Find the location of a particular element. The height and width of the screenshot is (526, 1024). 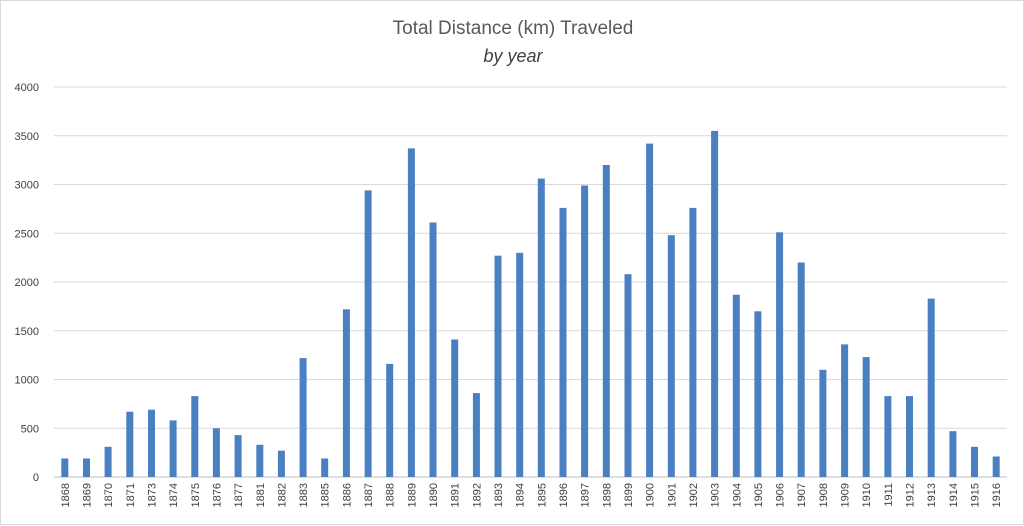

x-tick-label: 1874 is located at coordinates (174, 495).